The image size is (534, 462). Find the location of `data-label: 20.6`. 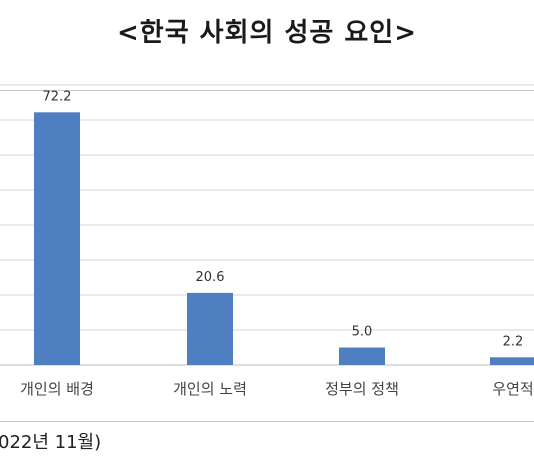

data-label: 20.6 is located at coordinates (210, 277).